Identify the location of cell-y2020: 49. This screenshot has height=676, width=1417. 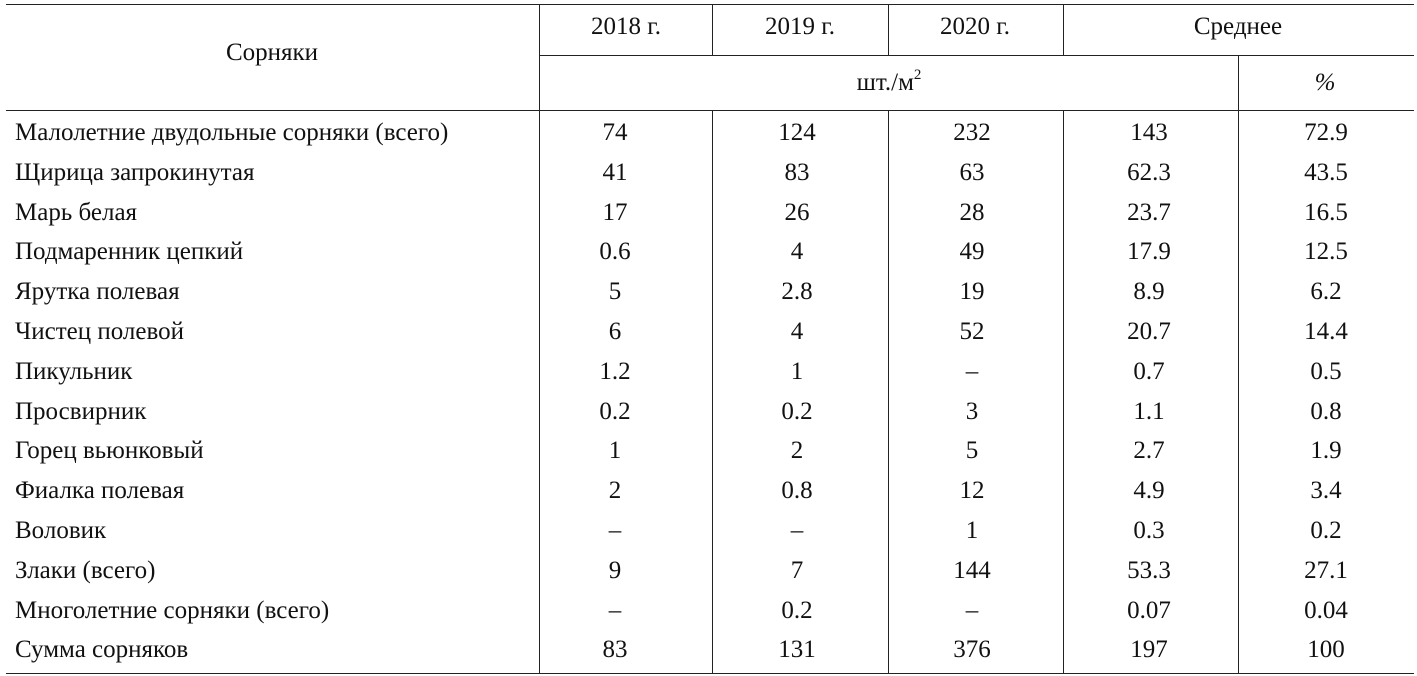
(972, 251).